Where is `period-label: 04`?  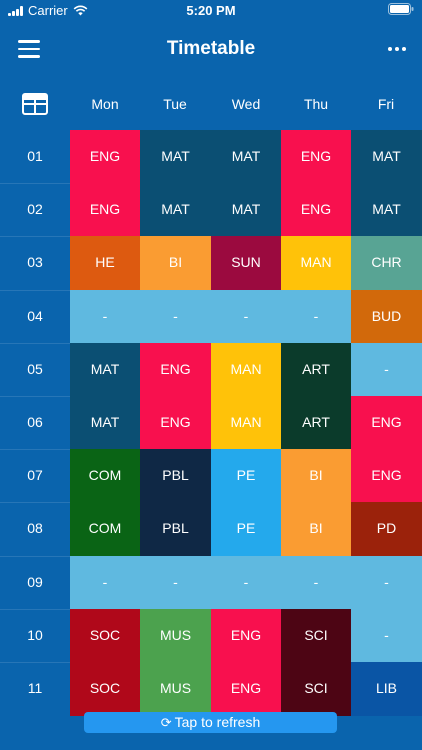
period-label: 04 is located at coordinates (35, 315).